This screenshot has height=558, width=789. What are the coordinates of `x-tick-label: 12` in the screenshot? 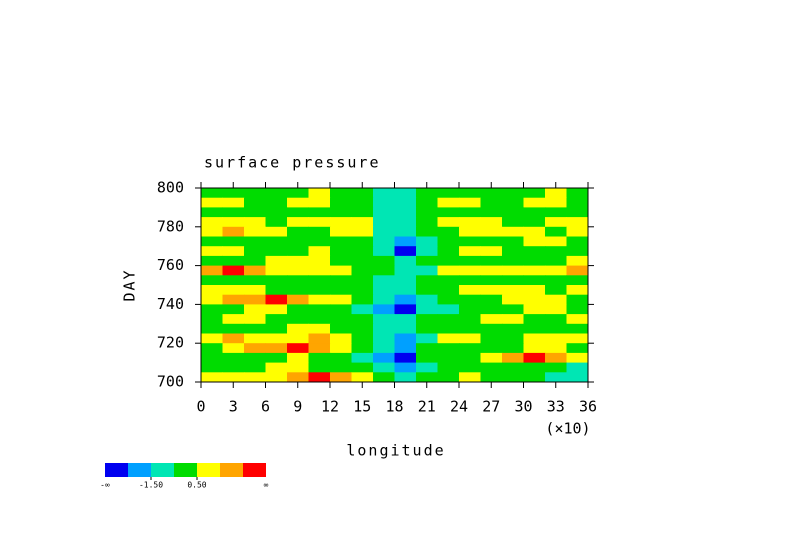 It's located at (330, 407).